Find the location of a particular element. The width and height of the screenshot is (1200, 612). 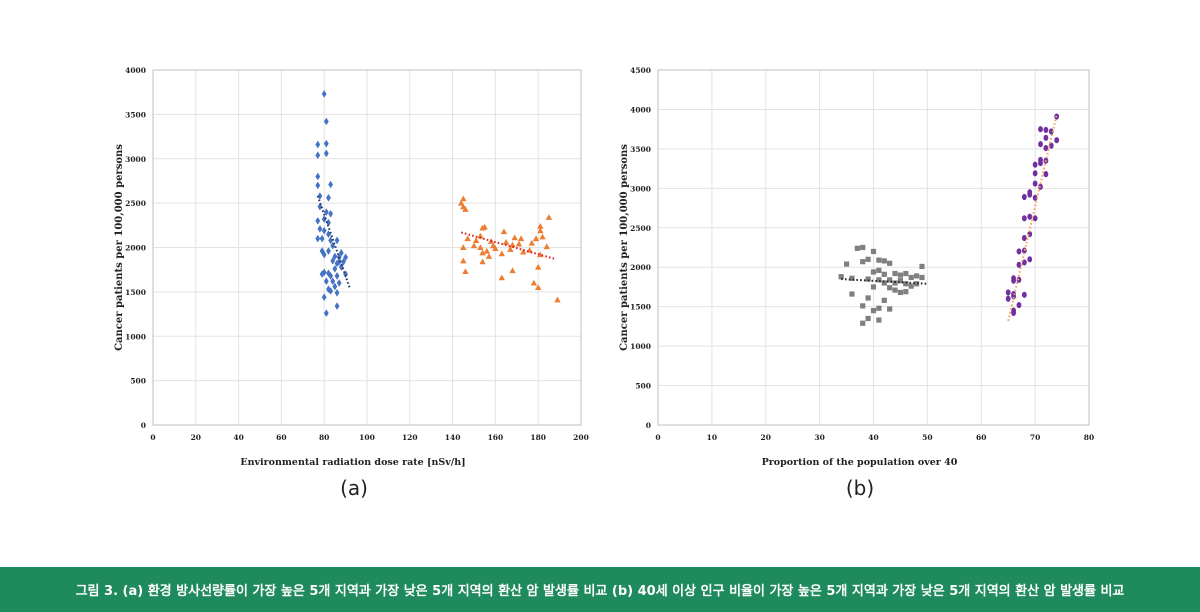

y-tick-label: 500 is located at coordinates (643, 386).